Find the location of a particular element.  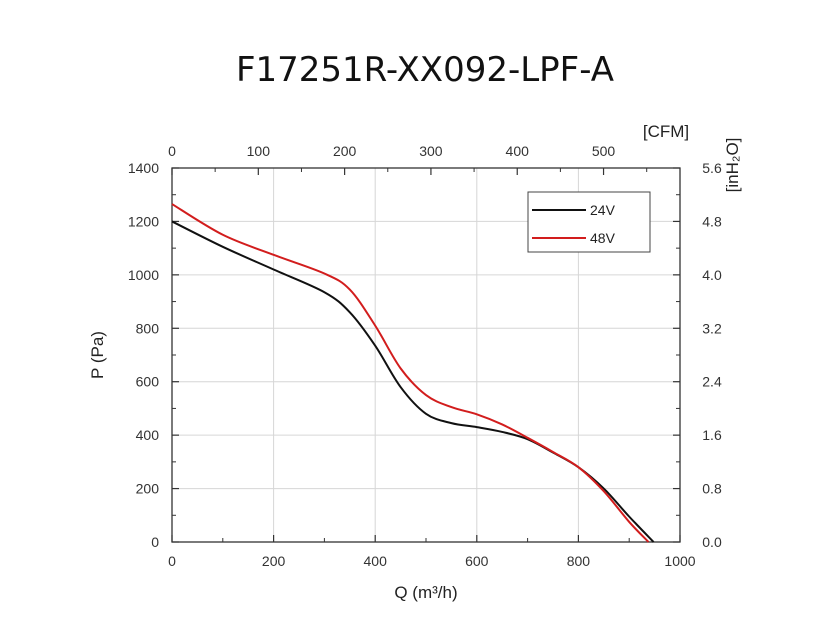

top-tick-label: 100 is located at coordinates (259, 151).